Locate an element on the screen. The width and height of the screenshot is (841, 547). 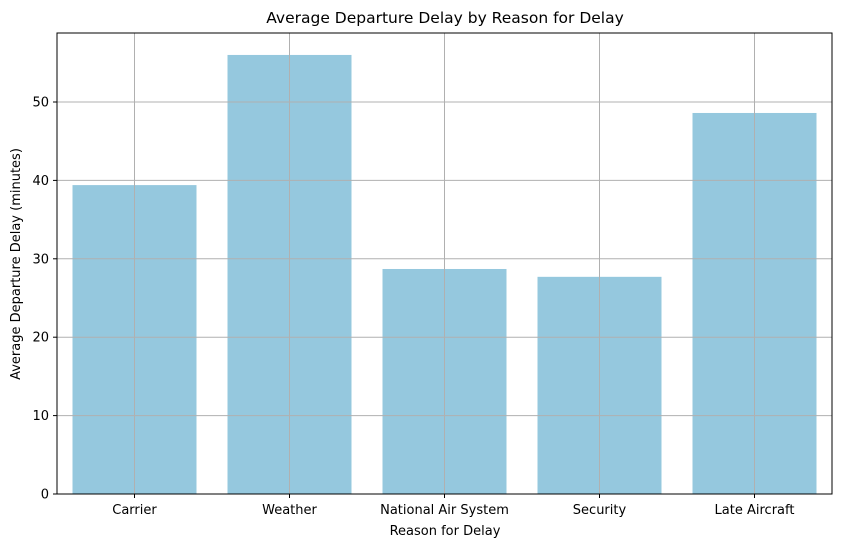
x-axis-label: Reason for Delay is located at coordinates (445, 531).